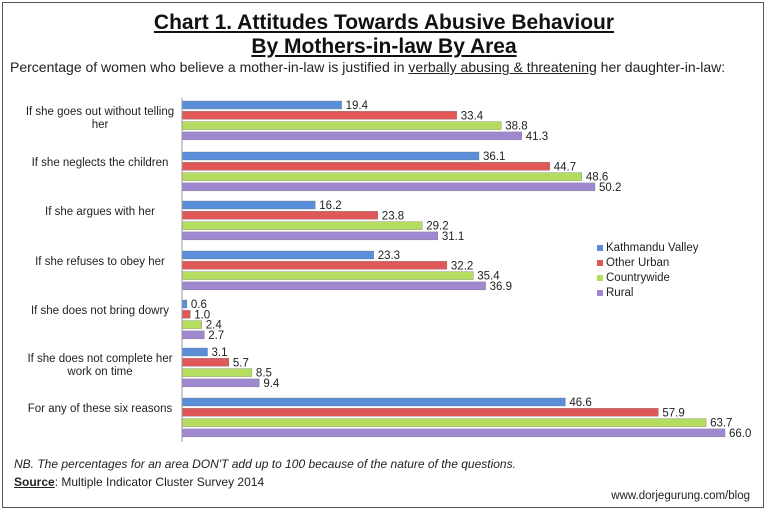 This screenshot has width=768, height=512. What do you see at coordinates (516, 127) in the screenshot?
I see `data-label: 38.8` at bounding box center [516, 127].